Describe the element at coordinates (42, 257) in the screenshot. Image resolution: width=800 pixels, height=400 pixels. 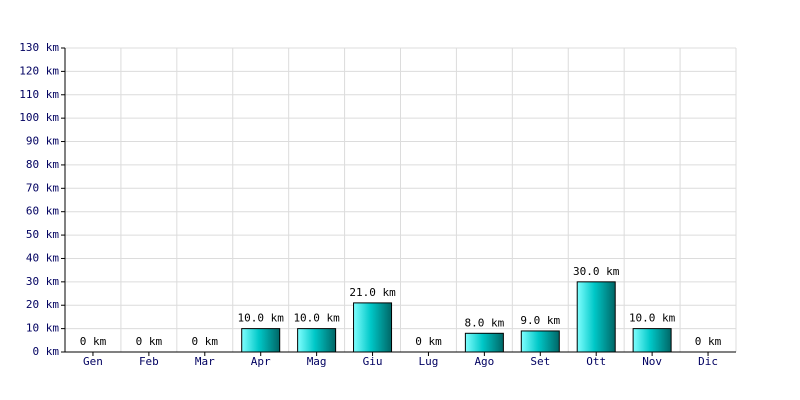
I see `y-tick-label: 40 km` at that location.